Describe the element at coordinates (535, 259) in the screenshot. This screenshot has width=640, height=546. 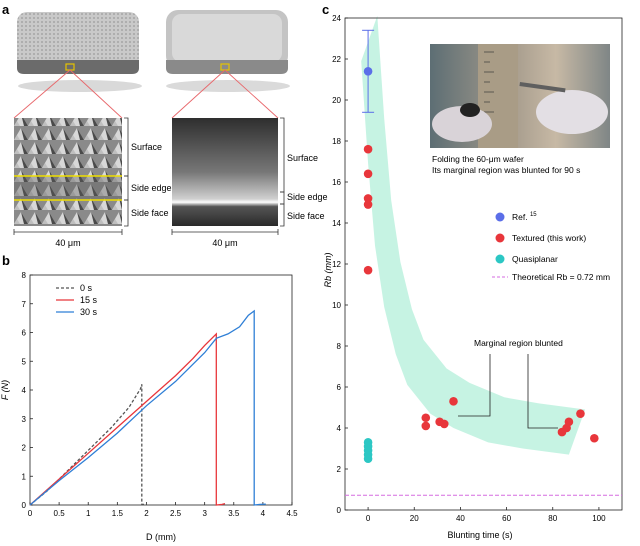
I see `legend-quasiplanar: Quasiplanar` at that location.